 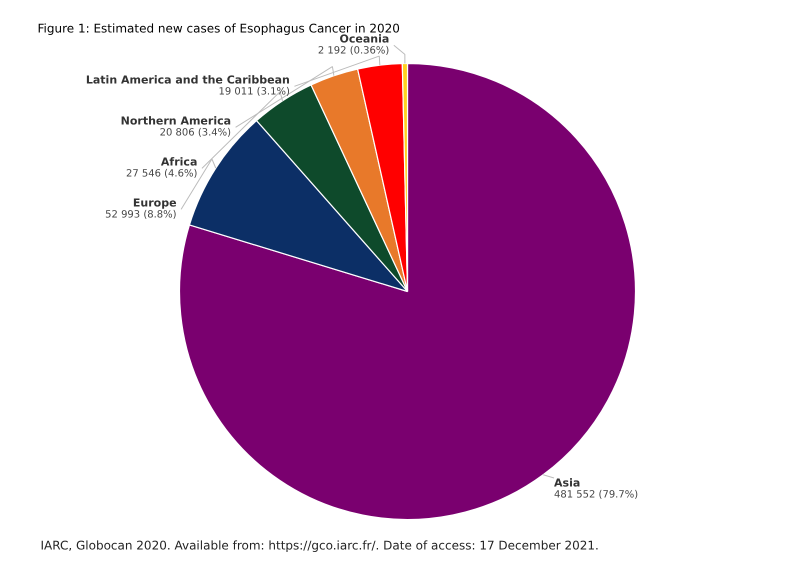 What do you see at coordinates (176, 121) in the screenshot?
I see `slice-label: Northern America` at bounding box center [176, 121].